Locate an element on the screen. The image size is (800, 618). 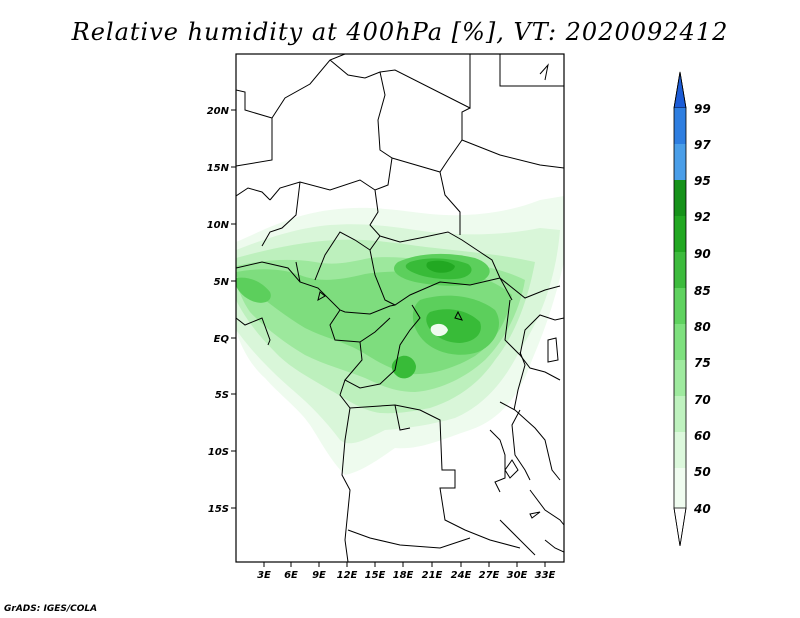
colorbar-label: 75 is located at coordinates (702, 363).